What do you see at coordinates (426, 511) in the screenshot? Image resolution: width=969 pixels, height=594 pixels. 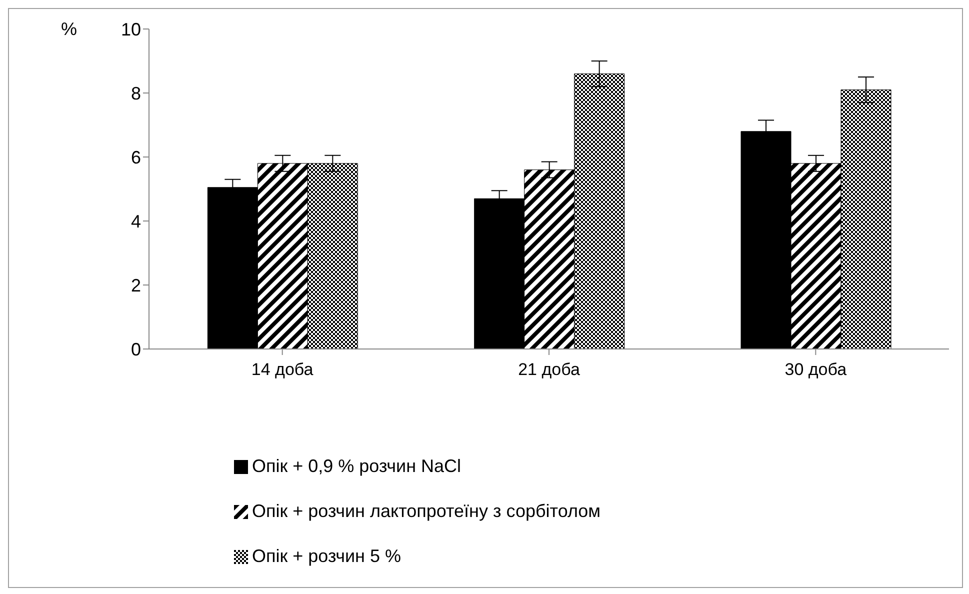 I see `legend-label: Опік + розчин лактопротеїну з сорбітолом` at bounding box center [426, 511].